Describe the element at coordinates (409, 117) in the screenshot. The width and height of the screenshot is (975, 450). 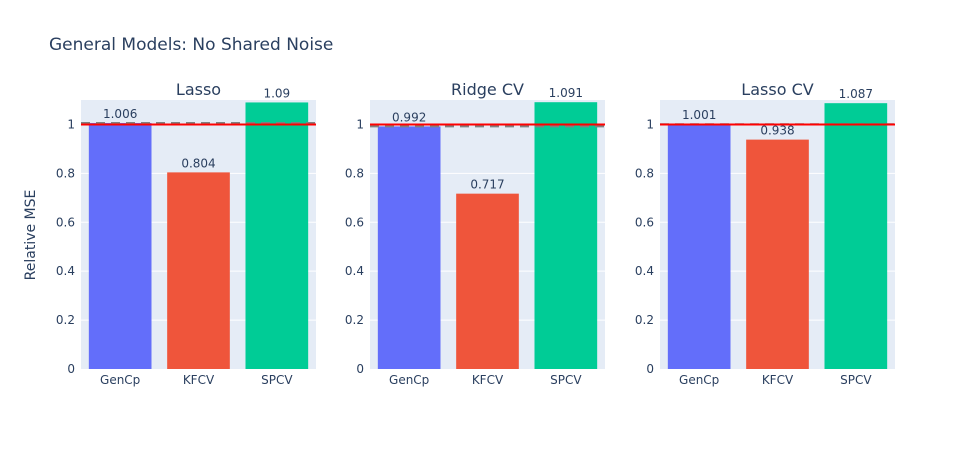
I see `data-label: 0.992` at that location.